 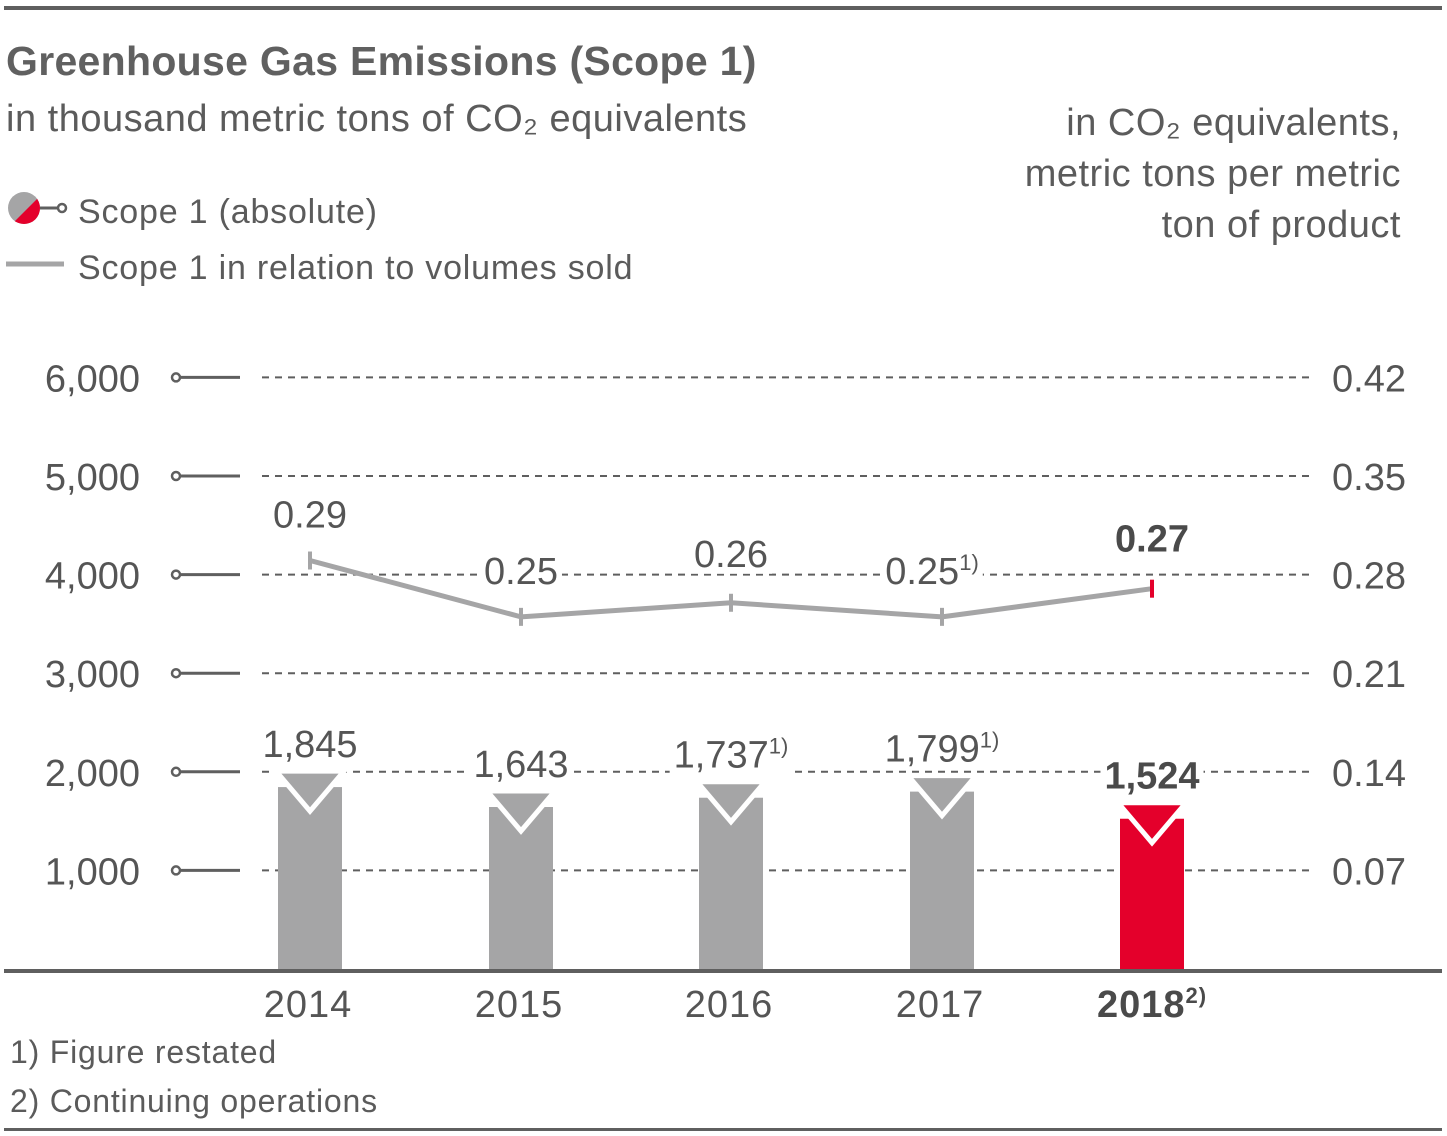 I want to click on line-value-label: 0.27, so click(x=1152, y=540).